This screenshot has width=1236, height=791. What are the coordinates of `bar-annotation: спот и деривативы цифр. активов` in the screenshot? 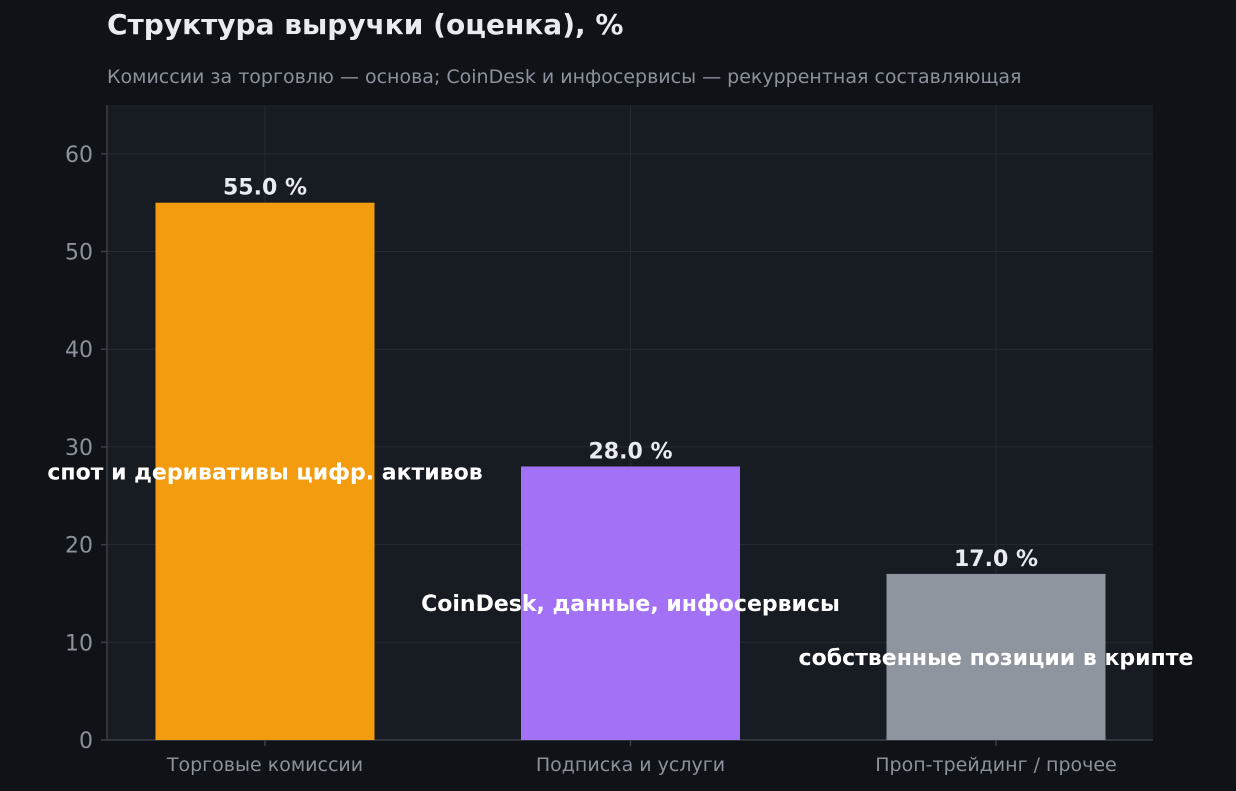 It's located at (264, 472).